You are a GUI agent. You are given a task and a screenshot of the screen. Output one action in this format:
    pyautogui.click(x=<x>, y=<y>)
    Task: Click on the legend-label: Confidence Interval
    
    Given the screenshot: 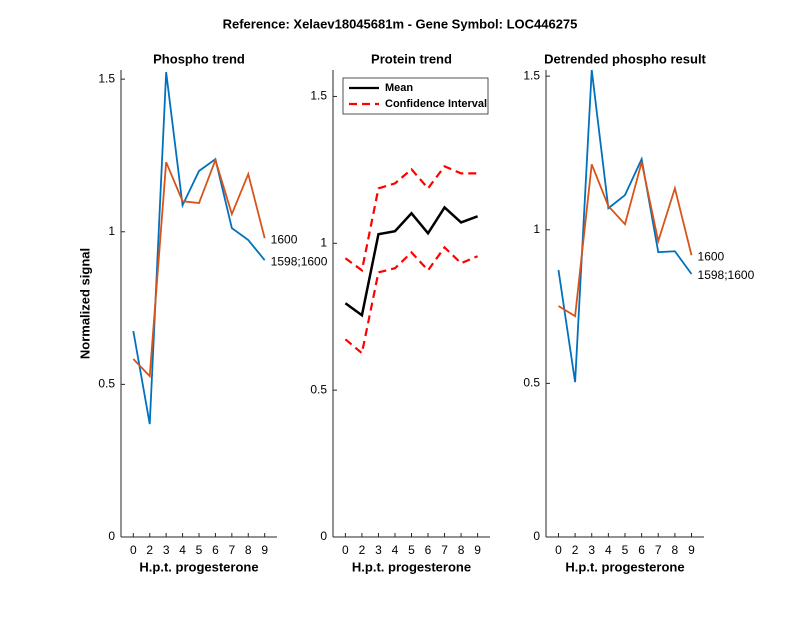 What is the action you would take?
    pyautogui.click(x=436, y=104)
    